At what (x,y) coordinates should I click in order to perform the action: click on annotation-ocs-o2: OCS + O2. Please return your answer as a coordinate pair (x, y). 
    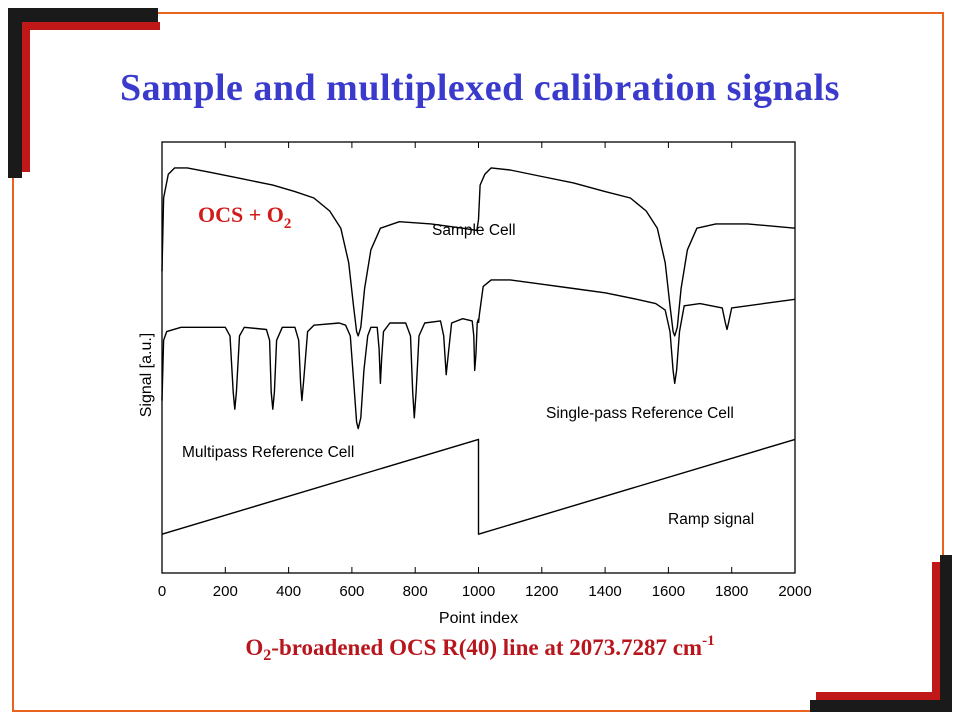
    Looking at the image, I should click on (244, 217).